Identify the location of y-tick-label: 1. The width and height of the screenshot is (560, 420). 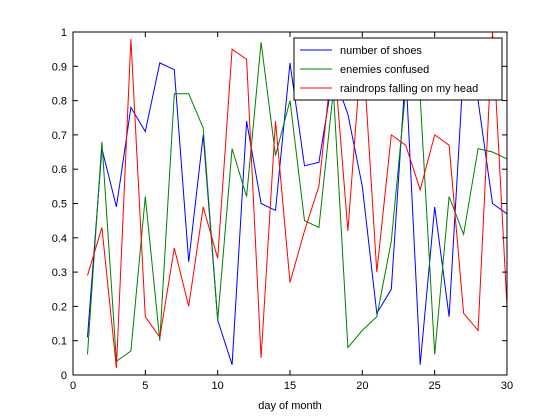
(64, 33).